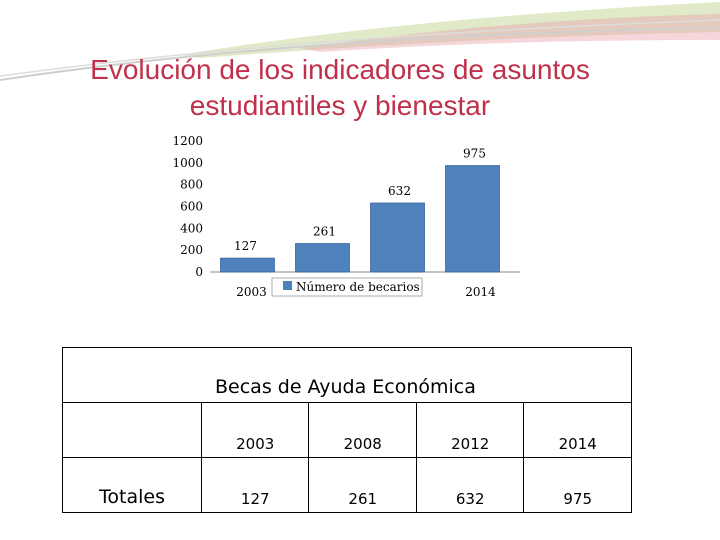 The height and width of the screenshot is (540, 720). Describe the element at coordinates (472, 219) in the screenshot. I see `bar-2014` at that location.